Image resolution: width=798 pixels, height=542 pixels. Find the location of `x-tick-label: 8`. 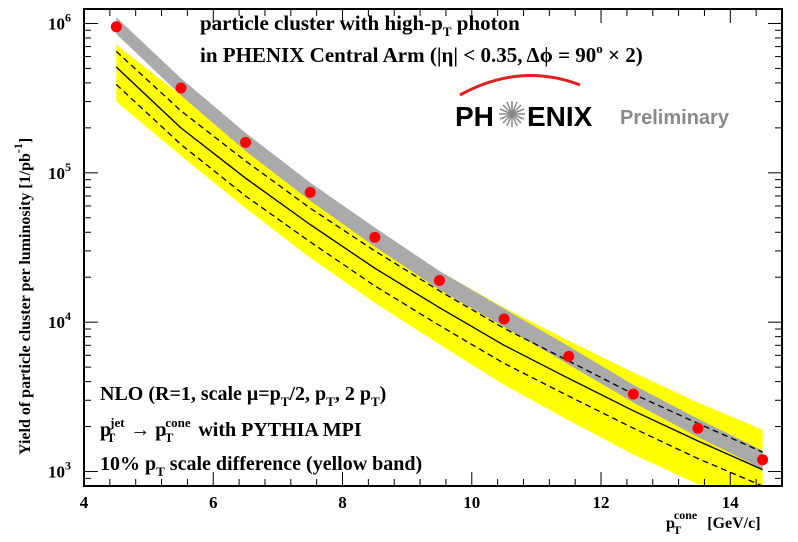

x-tick-label: 8 is located at coordinates (342, 502).